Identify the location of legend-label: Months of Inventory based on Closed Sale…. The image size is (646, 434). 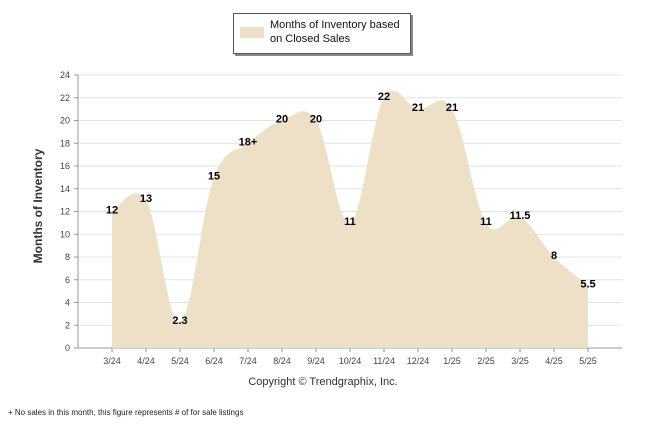
(335, 32).